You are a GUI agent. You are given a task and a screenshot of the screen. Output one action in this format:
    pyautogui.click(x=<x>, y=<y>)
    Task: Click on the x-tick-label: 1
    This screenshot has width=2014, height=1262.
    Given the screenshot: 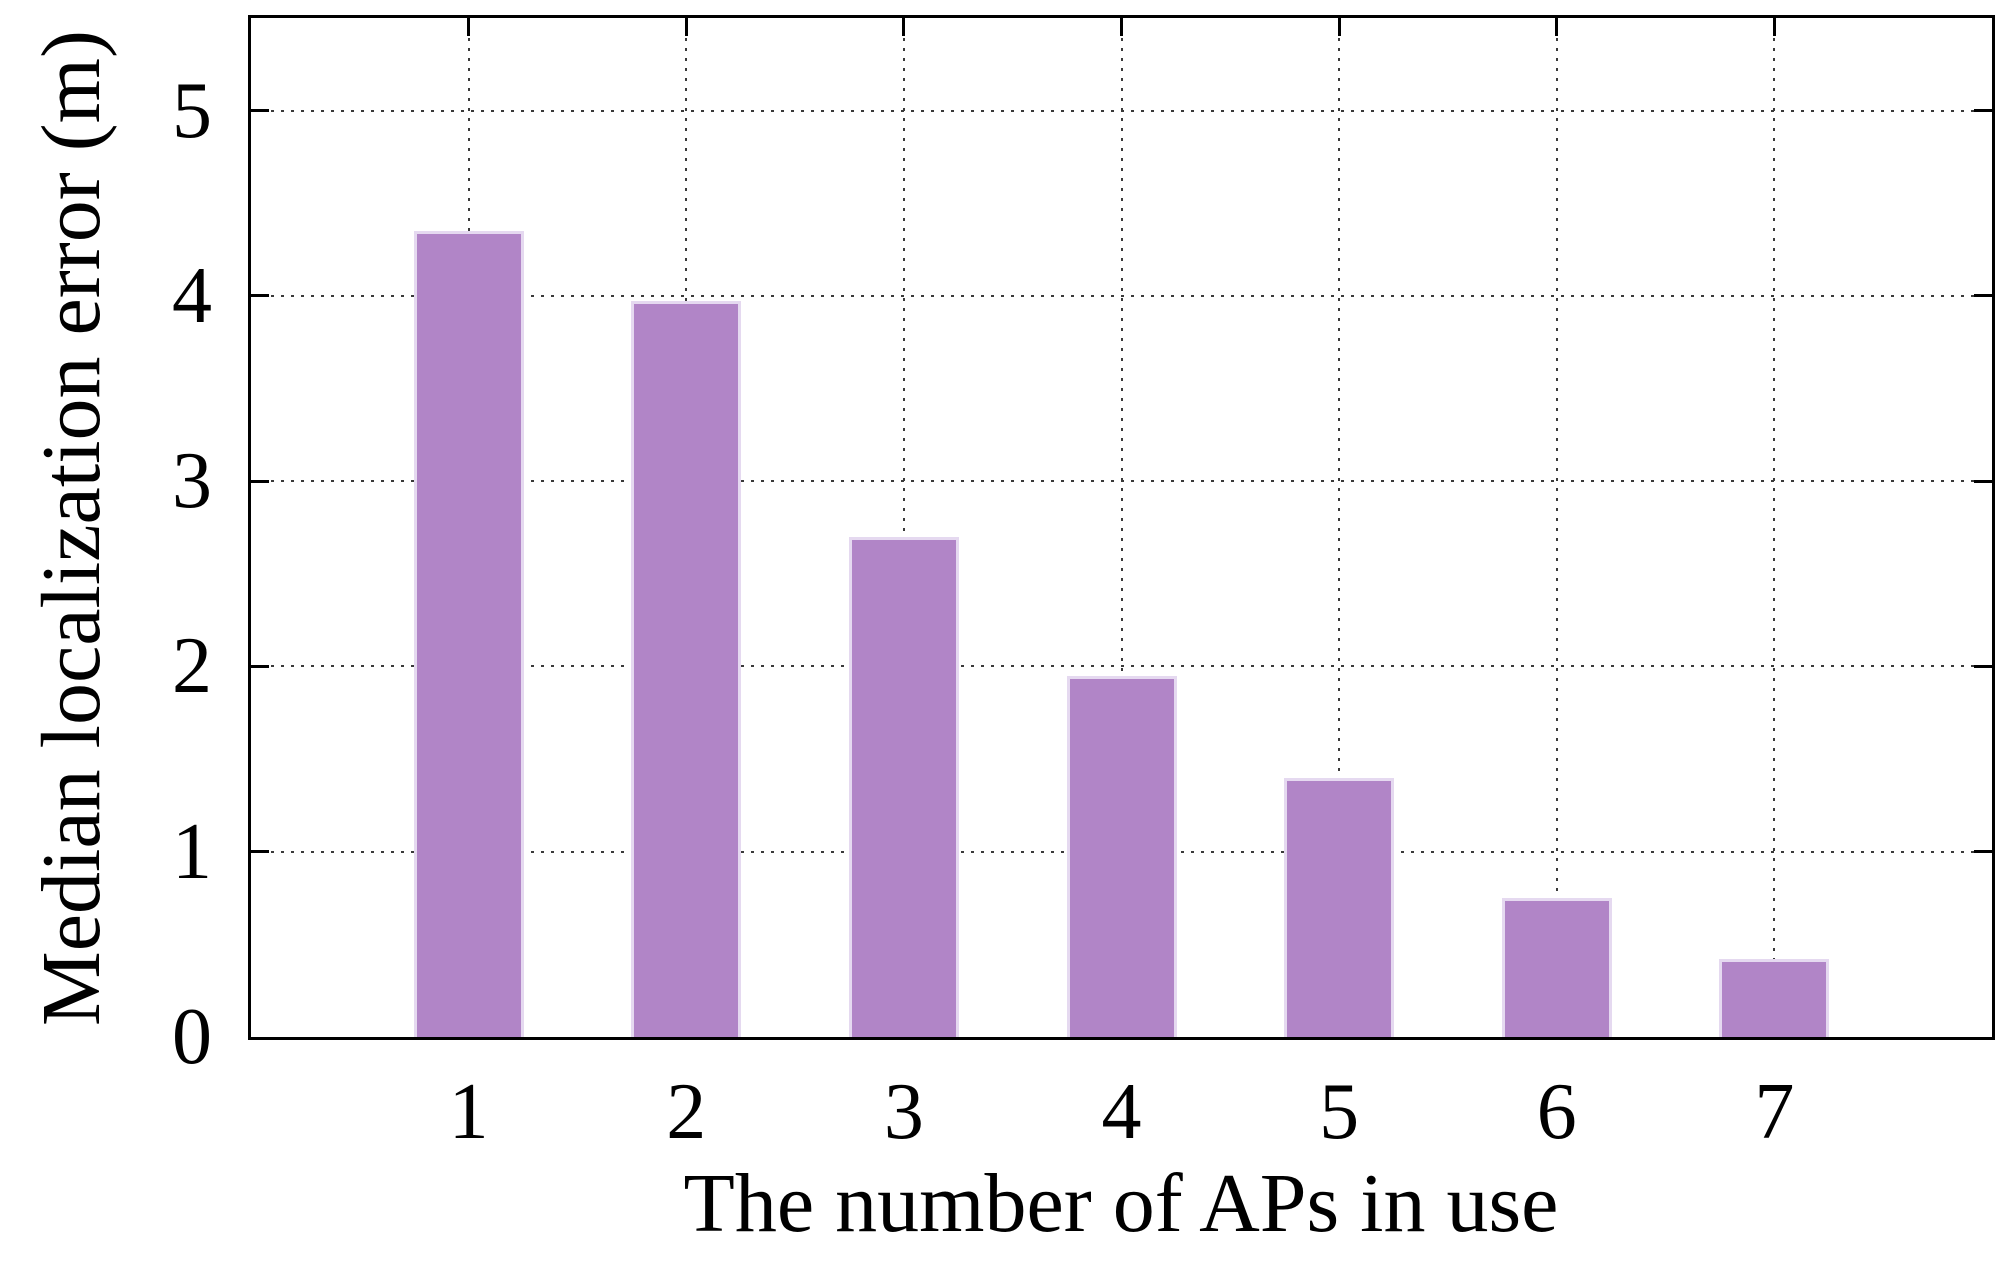 What is the action you would take?
    pyautogui.click(x=468, y=1112)
    